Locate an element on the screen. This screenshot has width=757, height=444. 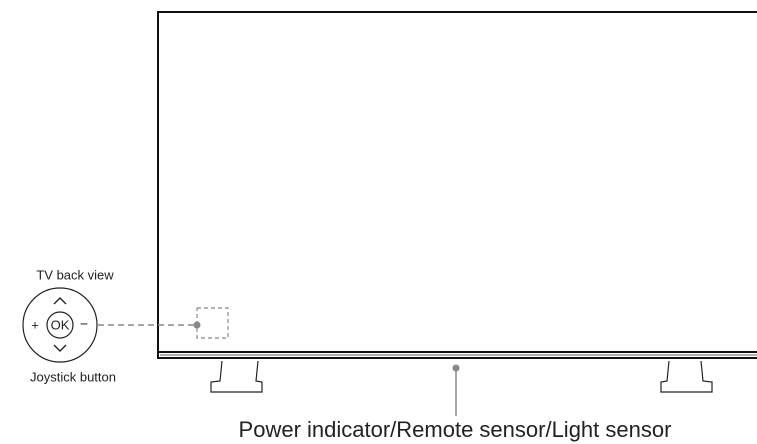
joystick-ok: OK is located at coordinates (60, 324).